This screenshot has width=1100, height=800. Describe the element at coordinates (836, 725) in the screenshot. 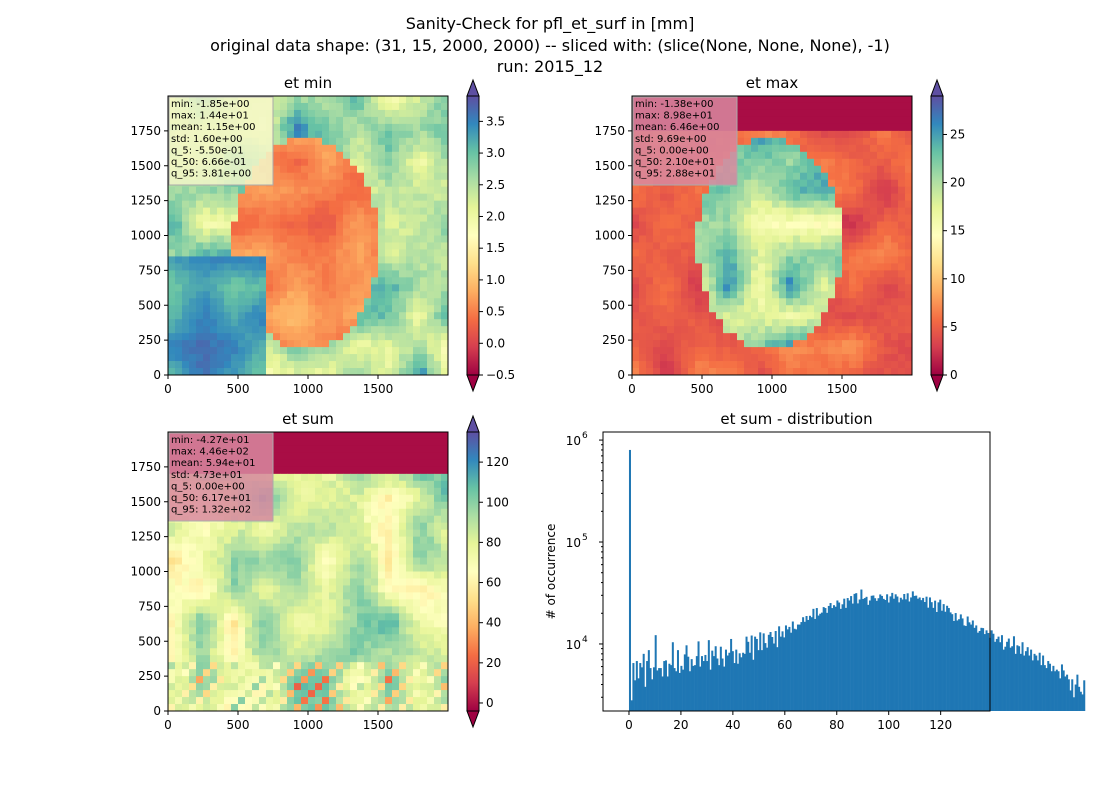

I see `x-tick-label: 80` at that location.